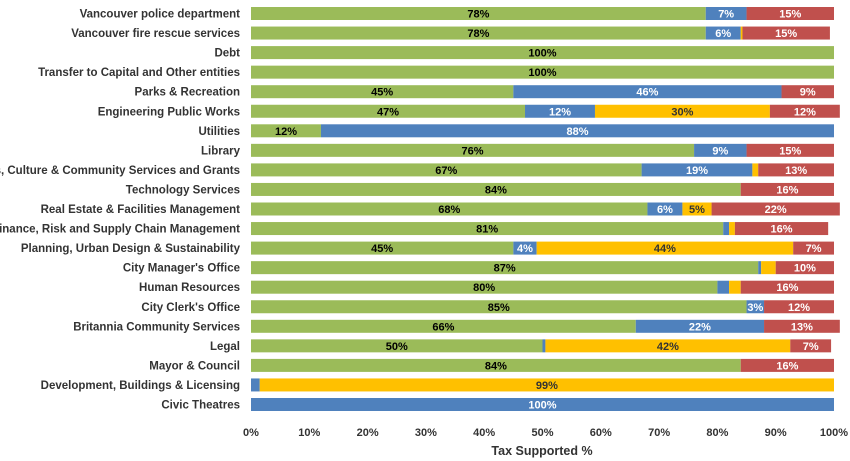 This screenshot has width=850, height=461. I want to click on data-label: 47%, so click(388, 112).